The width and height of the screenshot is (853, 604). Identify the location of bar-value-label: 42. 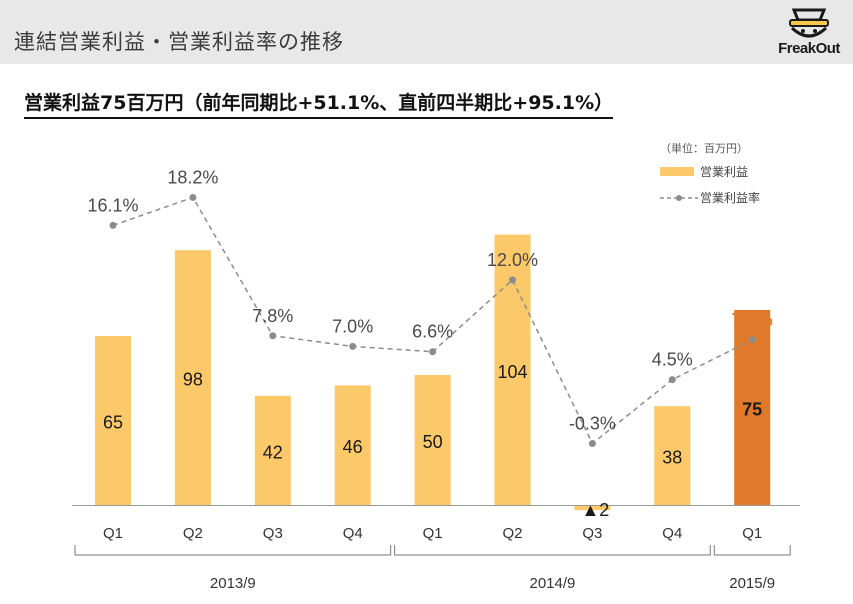
(273, 452).